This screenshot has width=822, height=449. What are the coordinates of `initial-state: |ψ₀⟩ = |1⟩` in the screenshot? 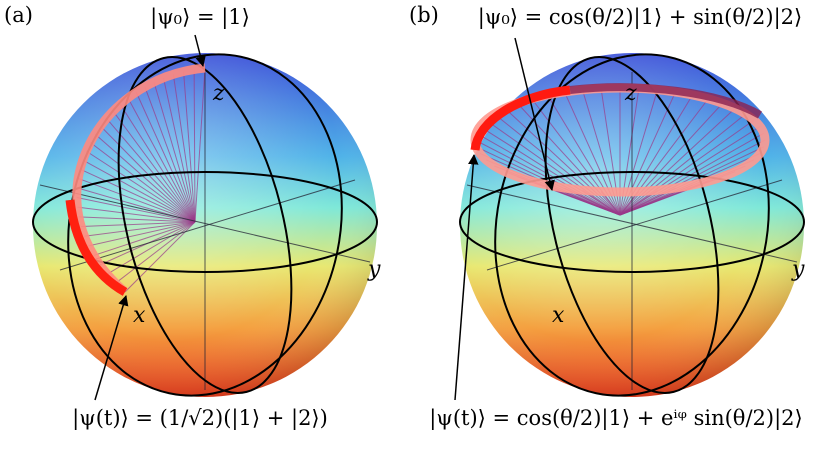 It's located at (200, 17).